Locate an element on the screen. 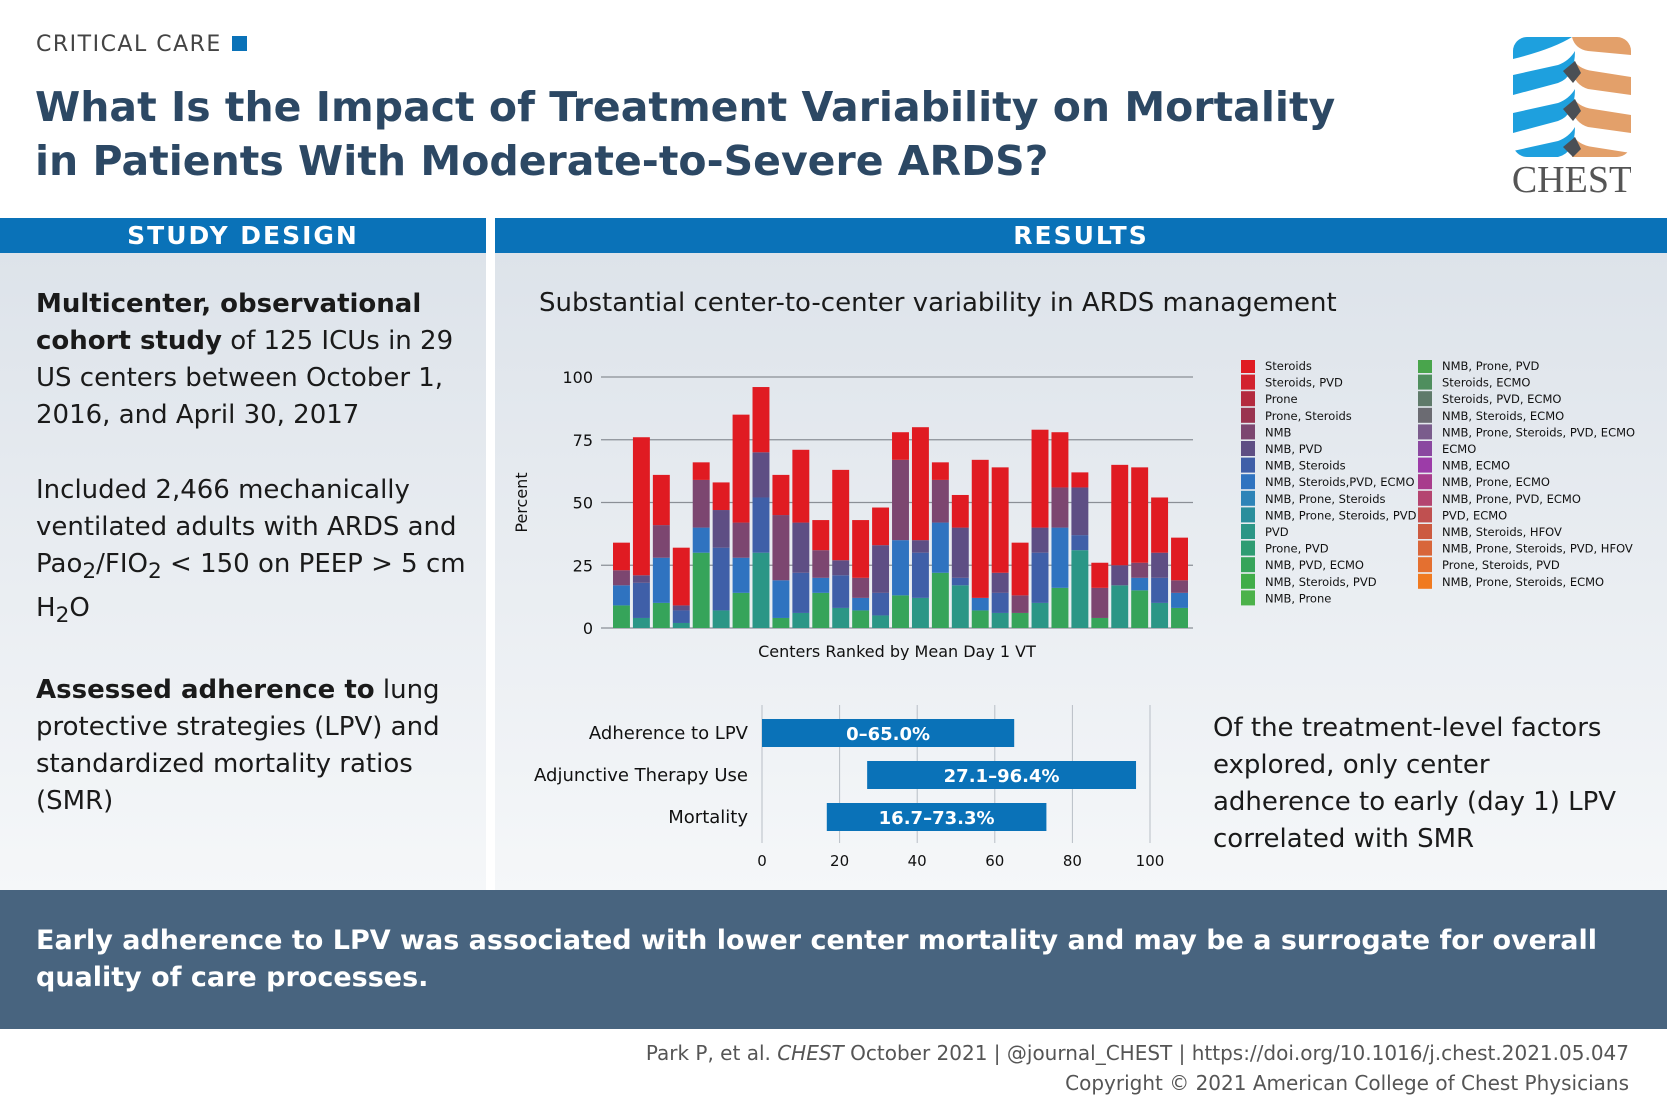 Image resolution: width=1667 pixels, height=1110 pixels. chest-logo: CHEST is located at coordinates (1572, 117).